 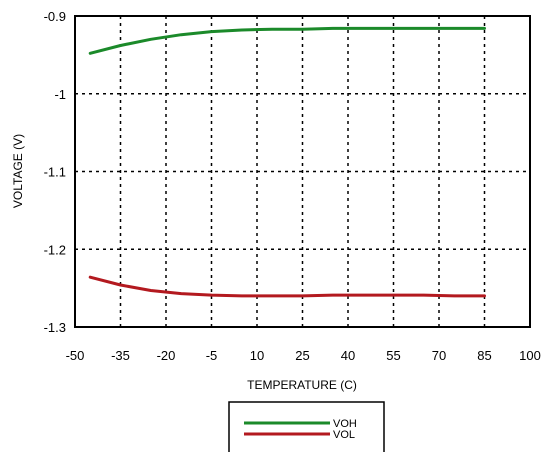 What do you see at coordinates (530, 355) in the screenshot?
I see `x-tick-label: 100` at bounding box center [530, 355].